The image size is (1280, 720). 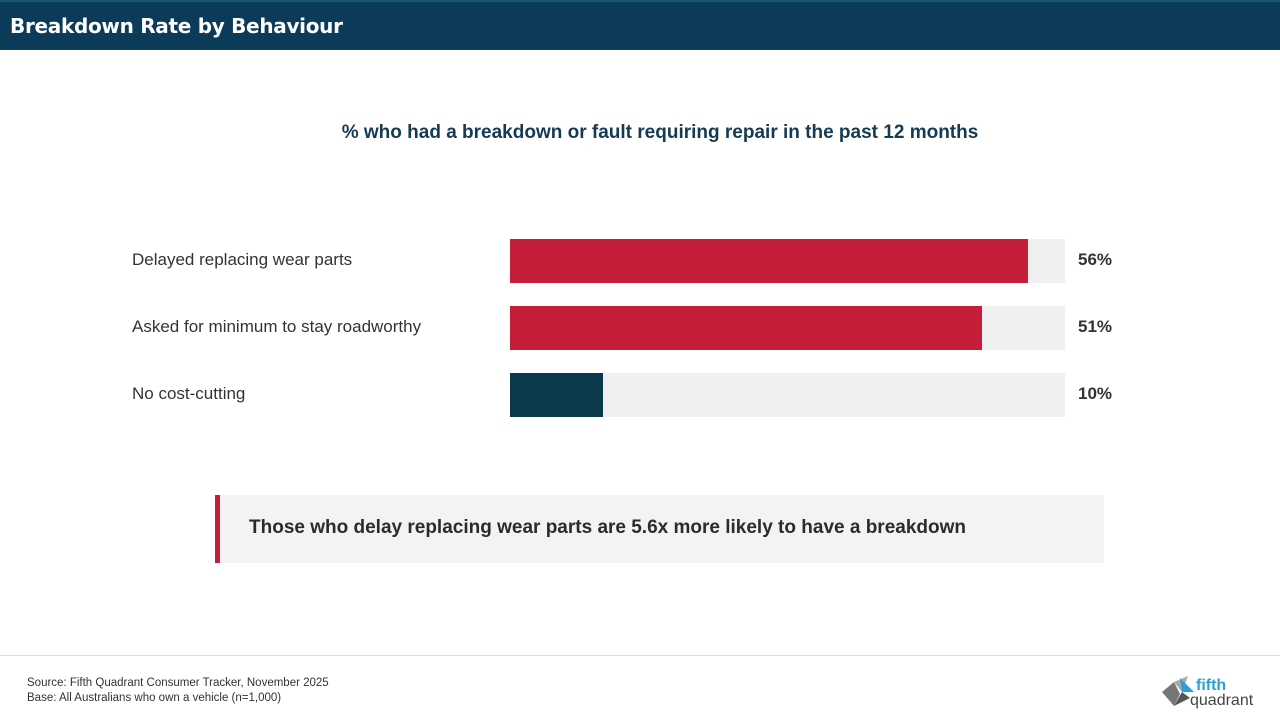 I want to click on fifth-quadrant-logo: fifth quadrant, so click(x=1208, y=692).